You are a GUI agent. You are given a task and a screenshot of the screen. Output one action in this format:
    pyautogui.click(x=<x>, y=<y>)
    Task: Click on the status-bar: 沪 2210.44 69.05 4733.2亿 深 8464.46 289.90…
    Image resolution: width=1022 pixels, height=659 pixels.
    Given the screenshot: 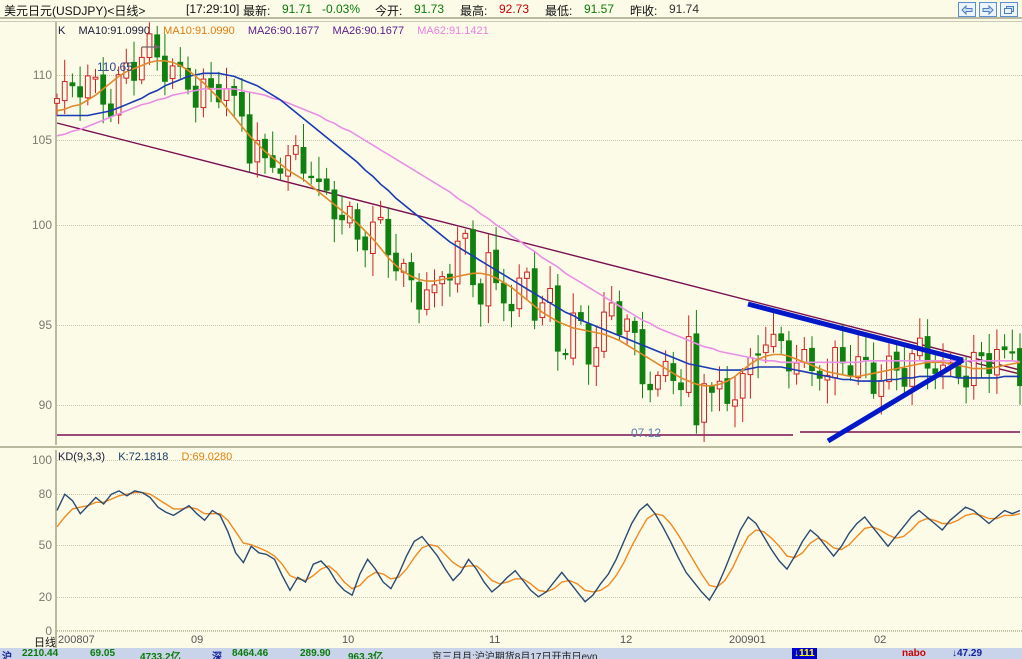 What is the action you would take?
    pyautogui.click(x=511, y=653)
    